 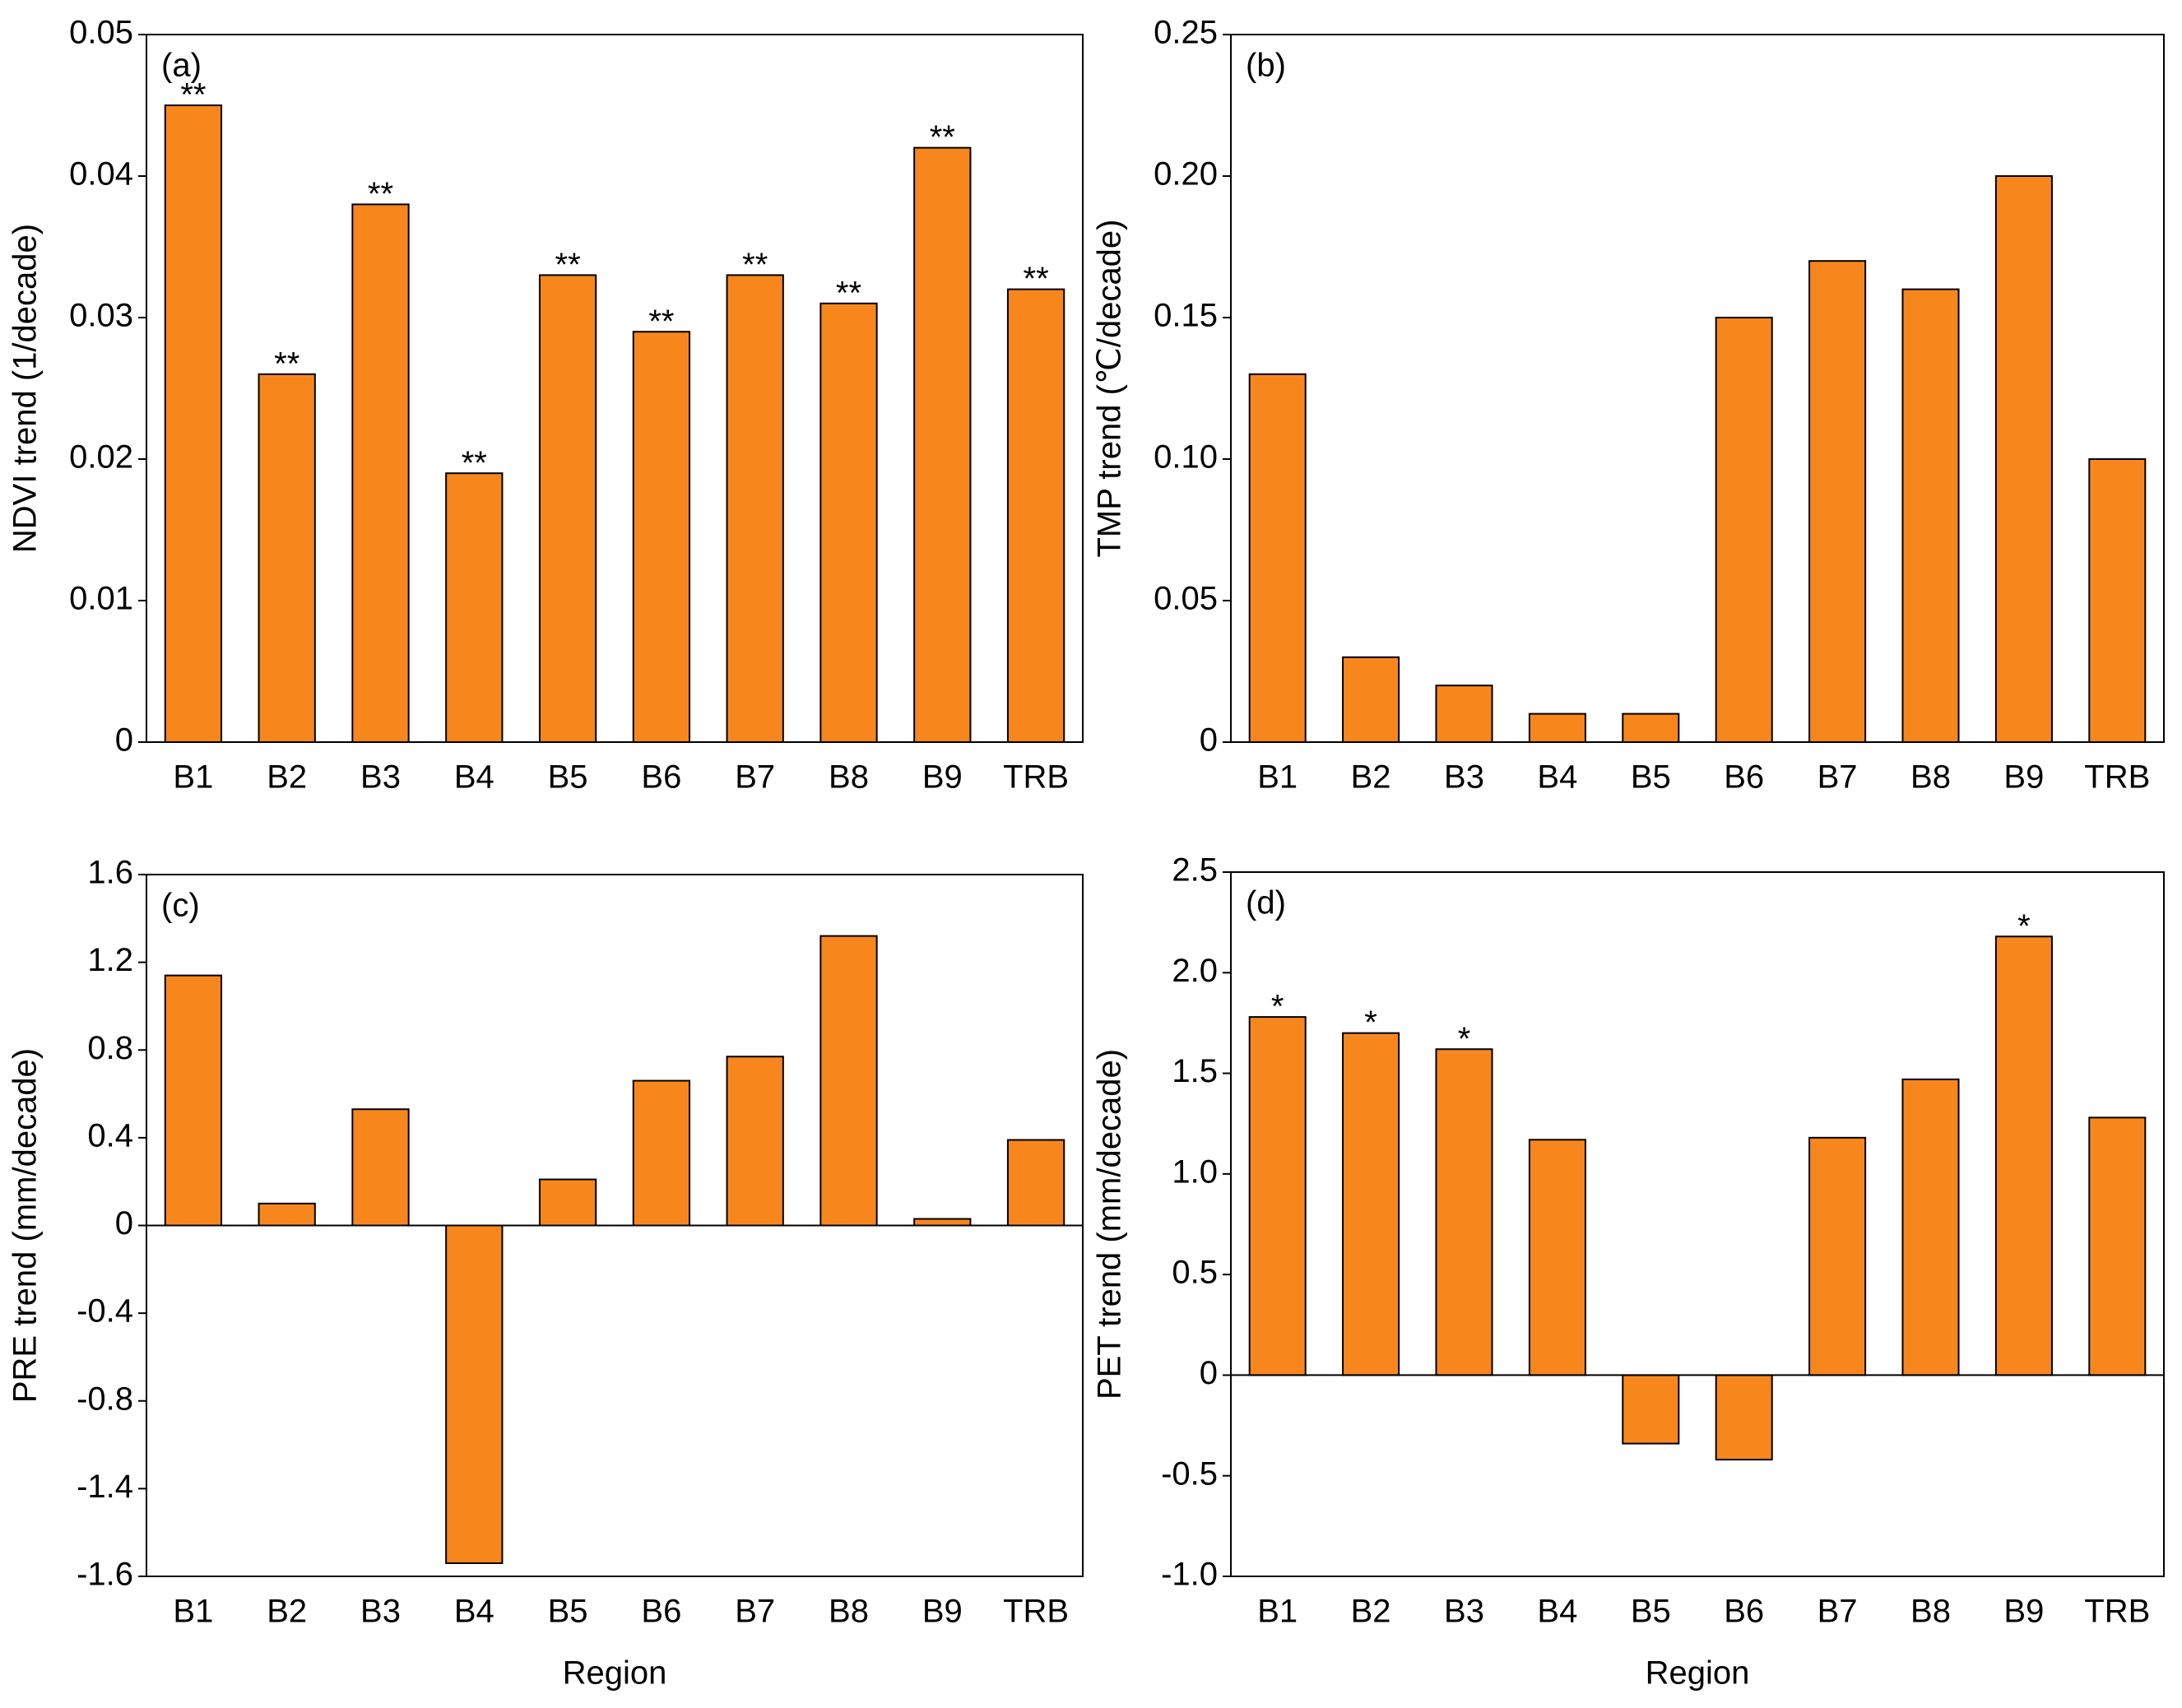 I want to click on panel-label: (a), so click(x=181, y=66).